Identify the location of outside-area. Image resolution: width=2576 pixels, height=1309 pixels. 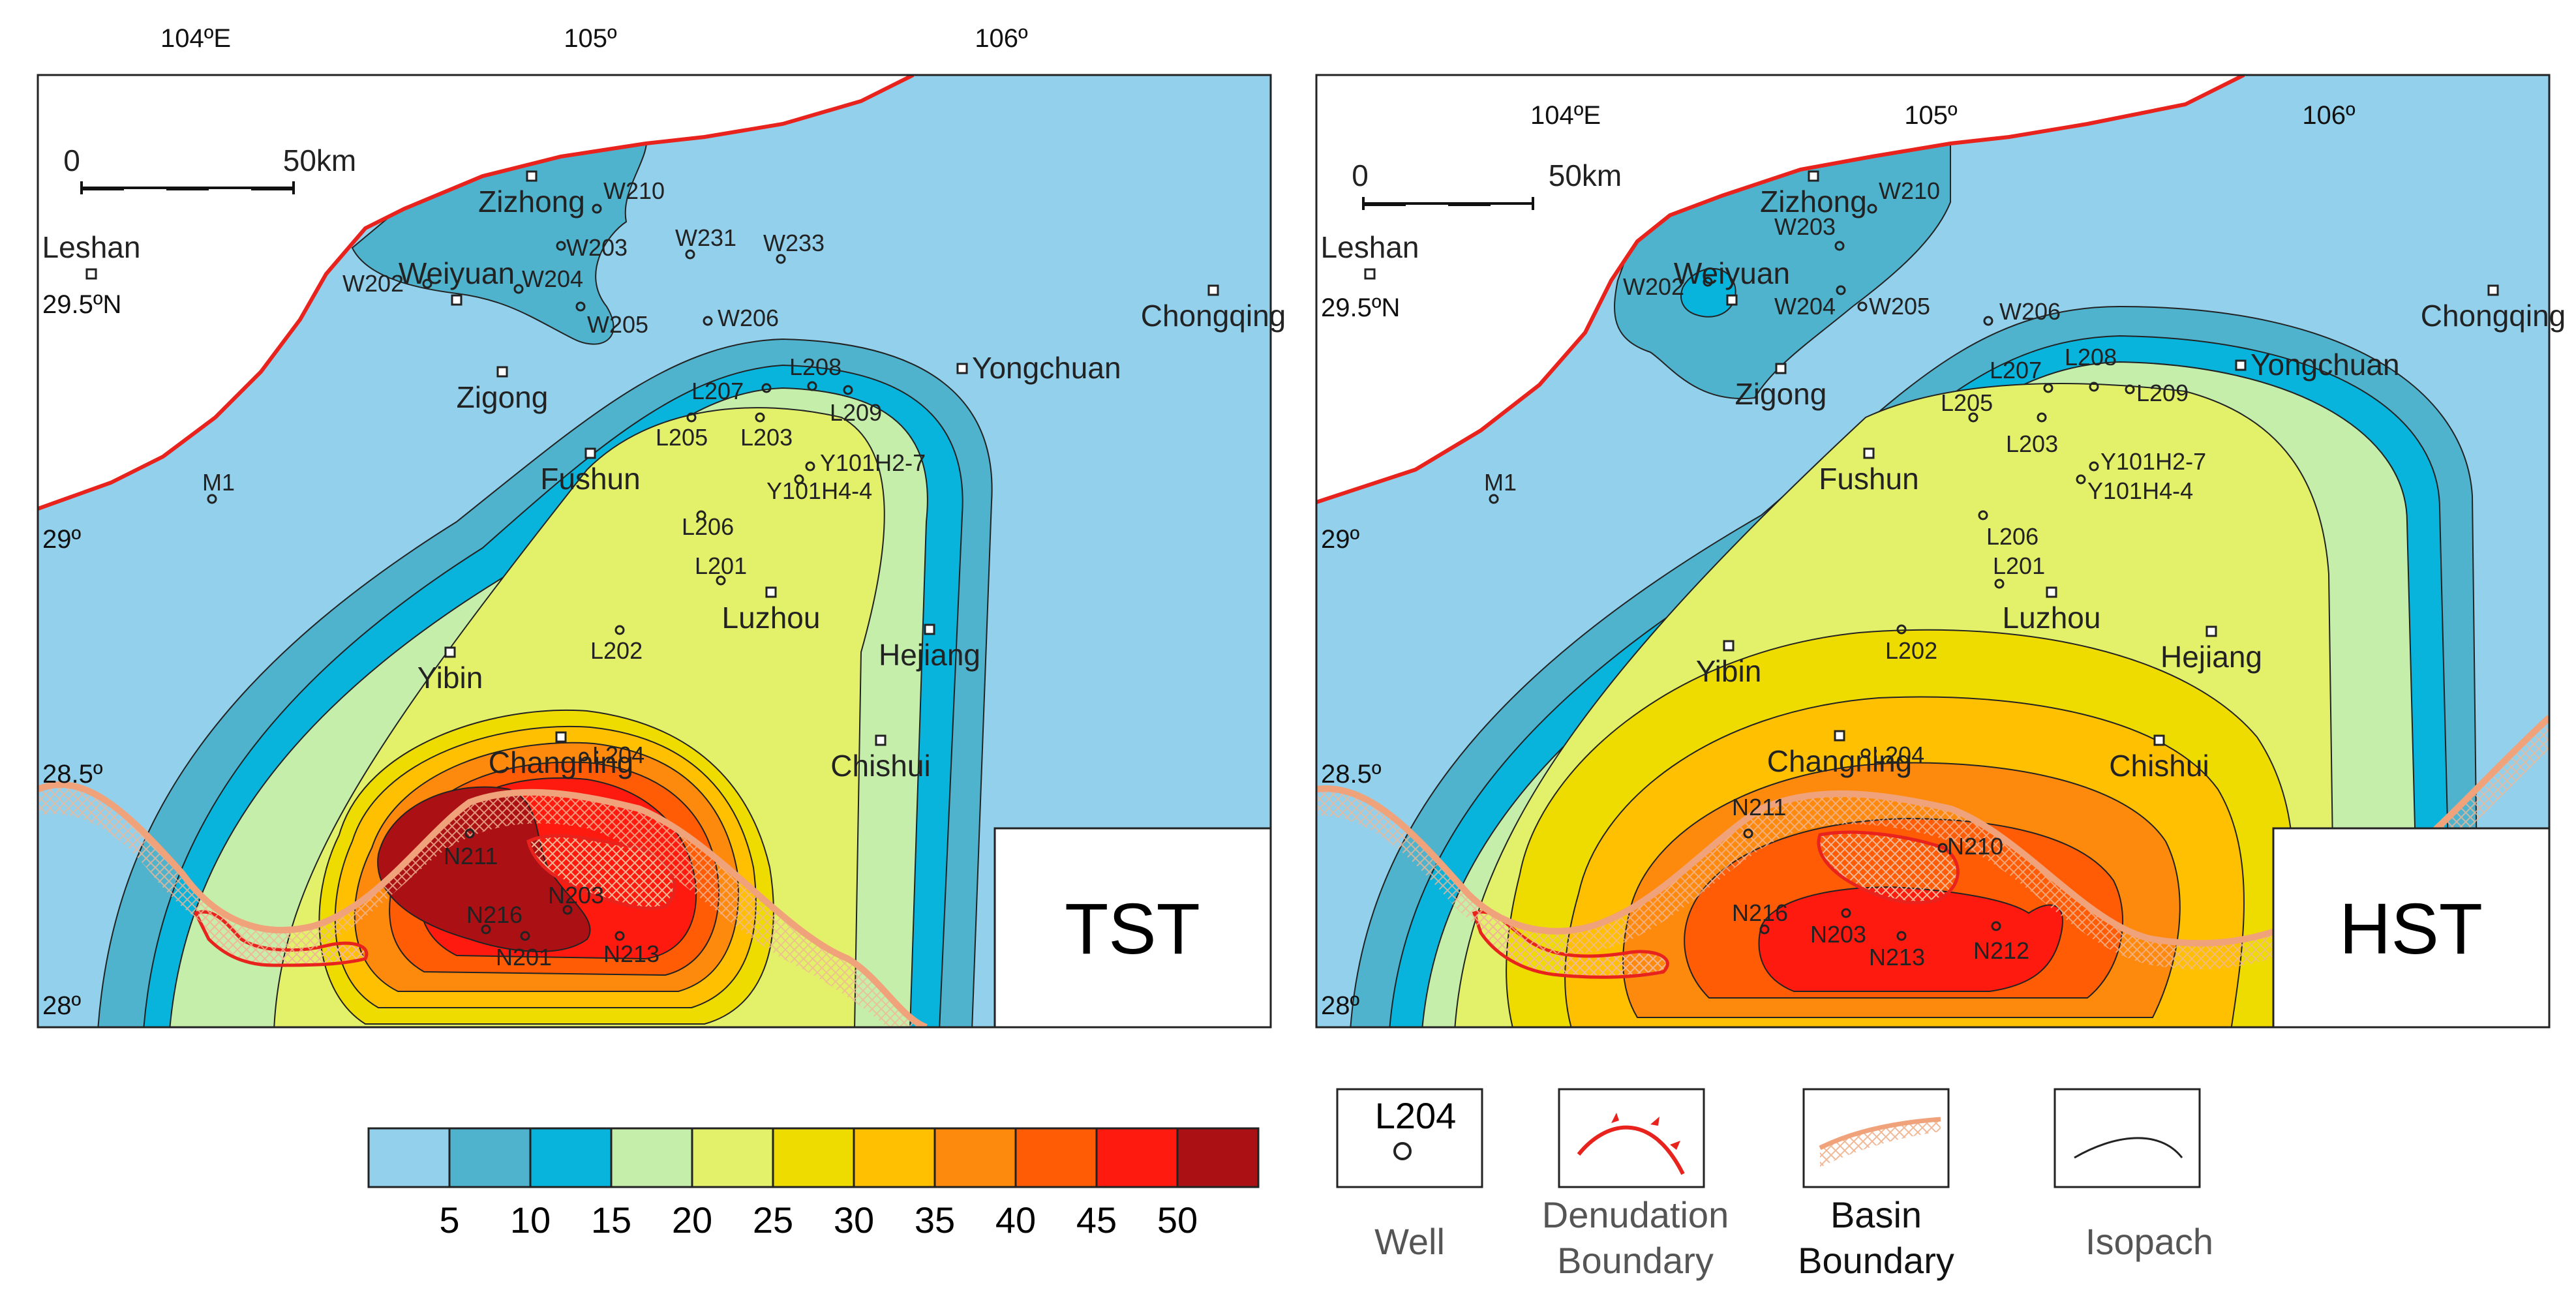
(1780, 288).